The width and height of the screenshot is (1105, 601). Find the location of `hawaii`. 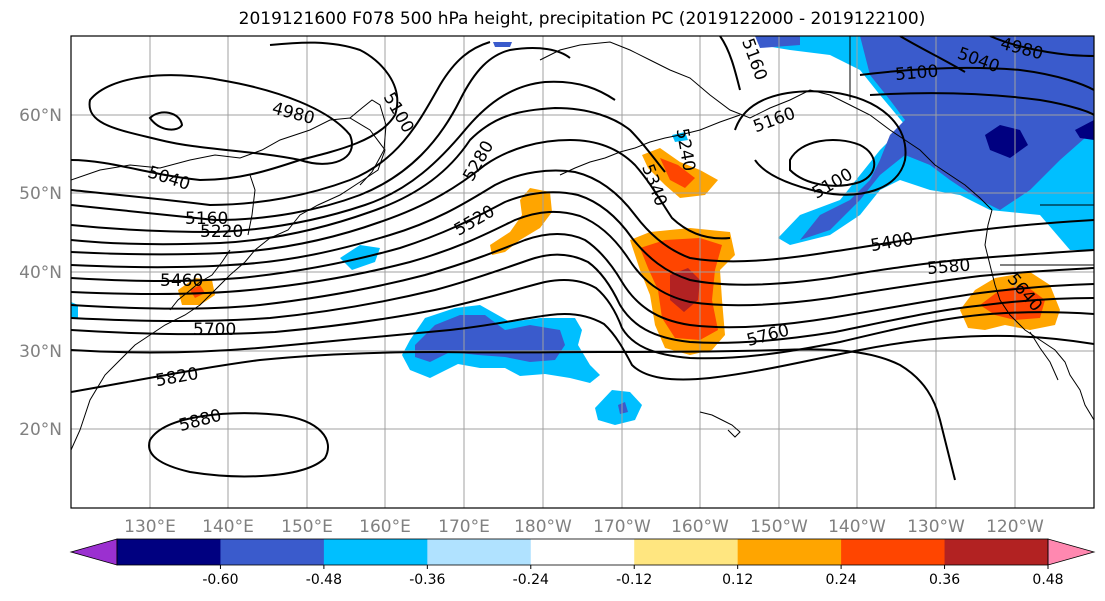

hawaii is located at coordinates (720, 424).